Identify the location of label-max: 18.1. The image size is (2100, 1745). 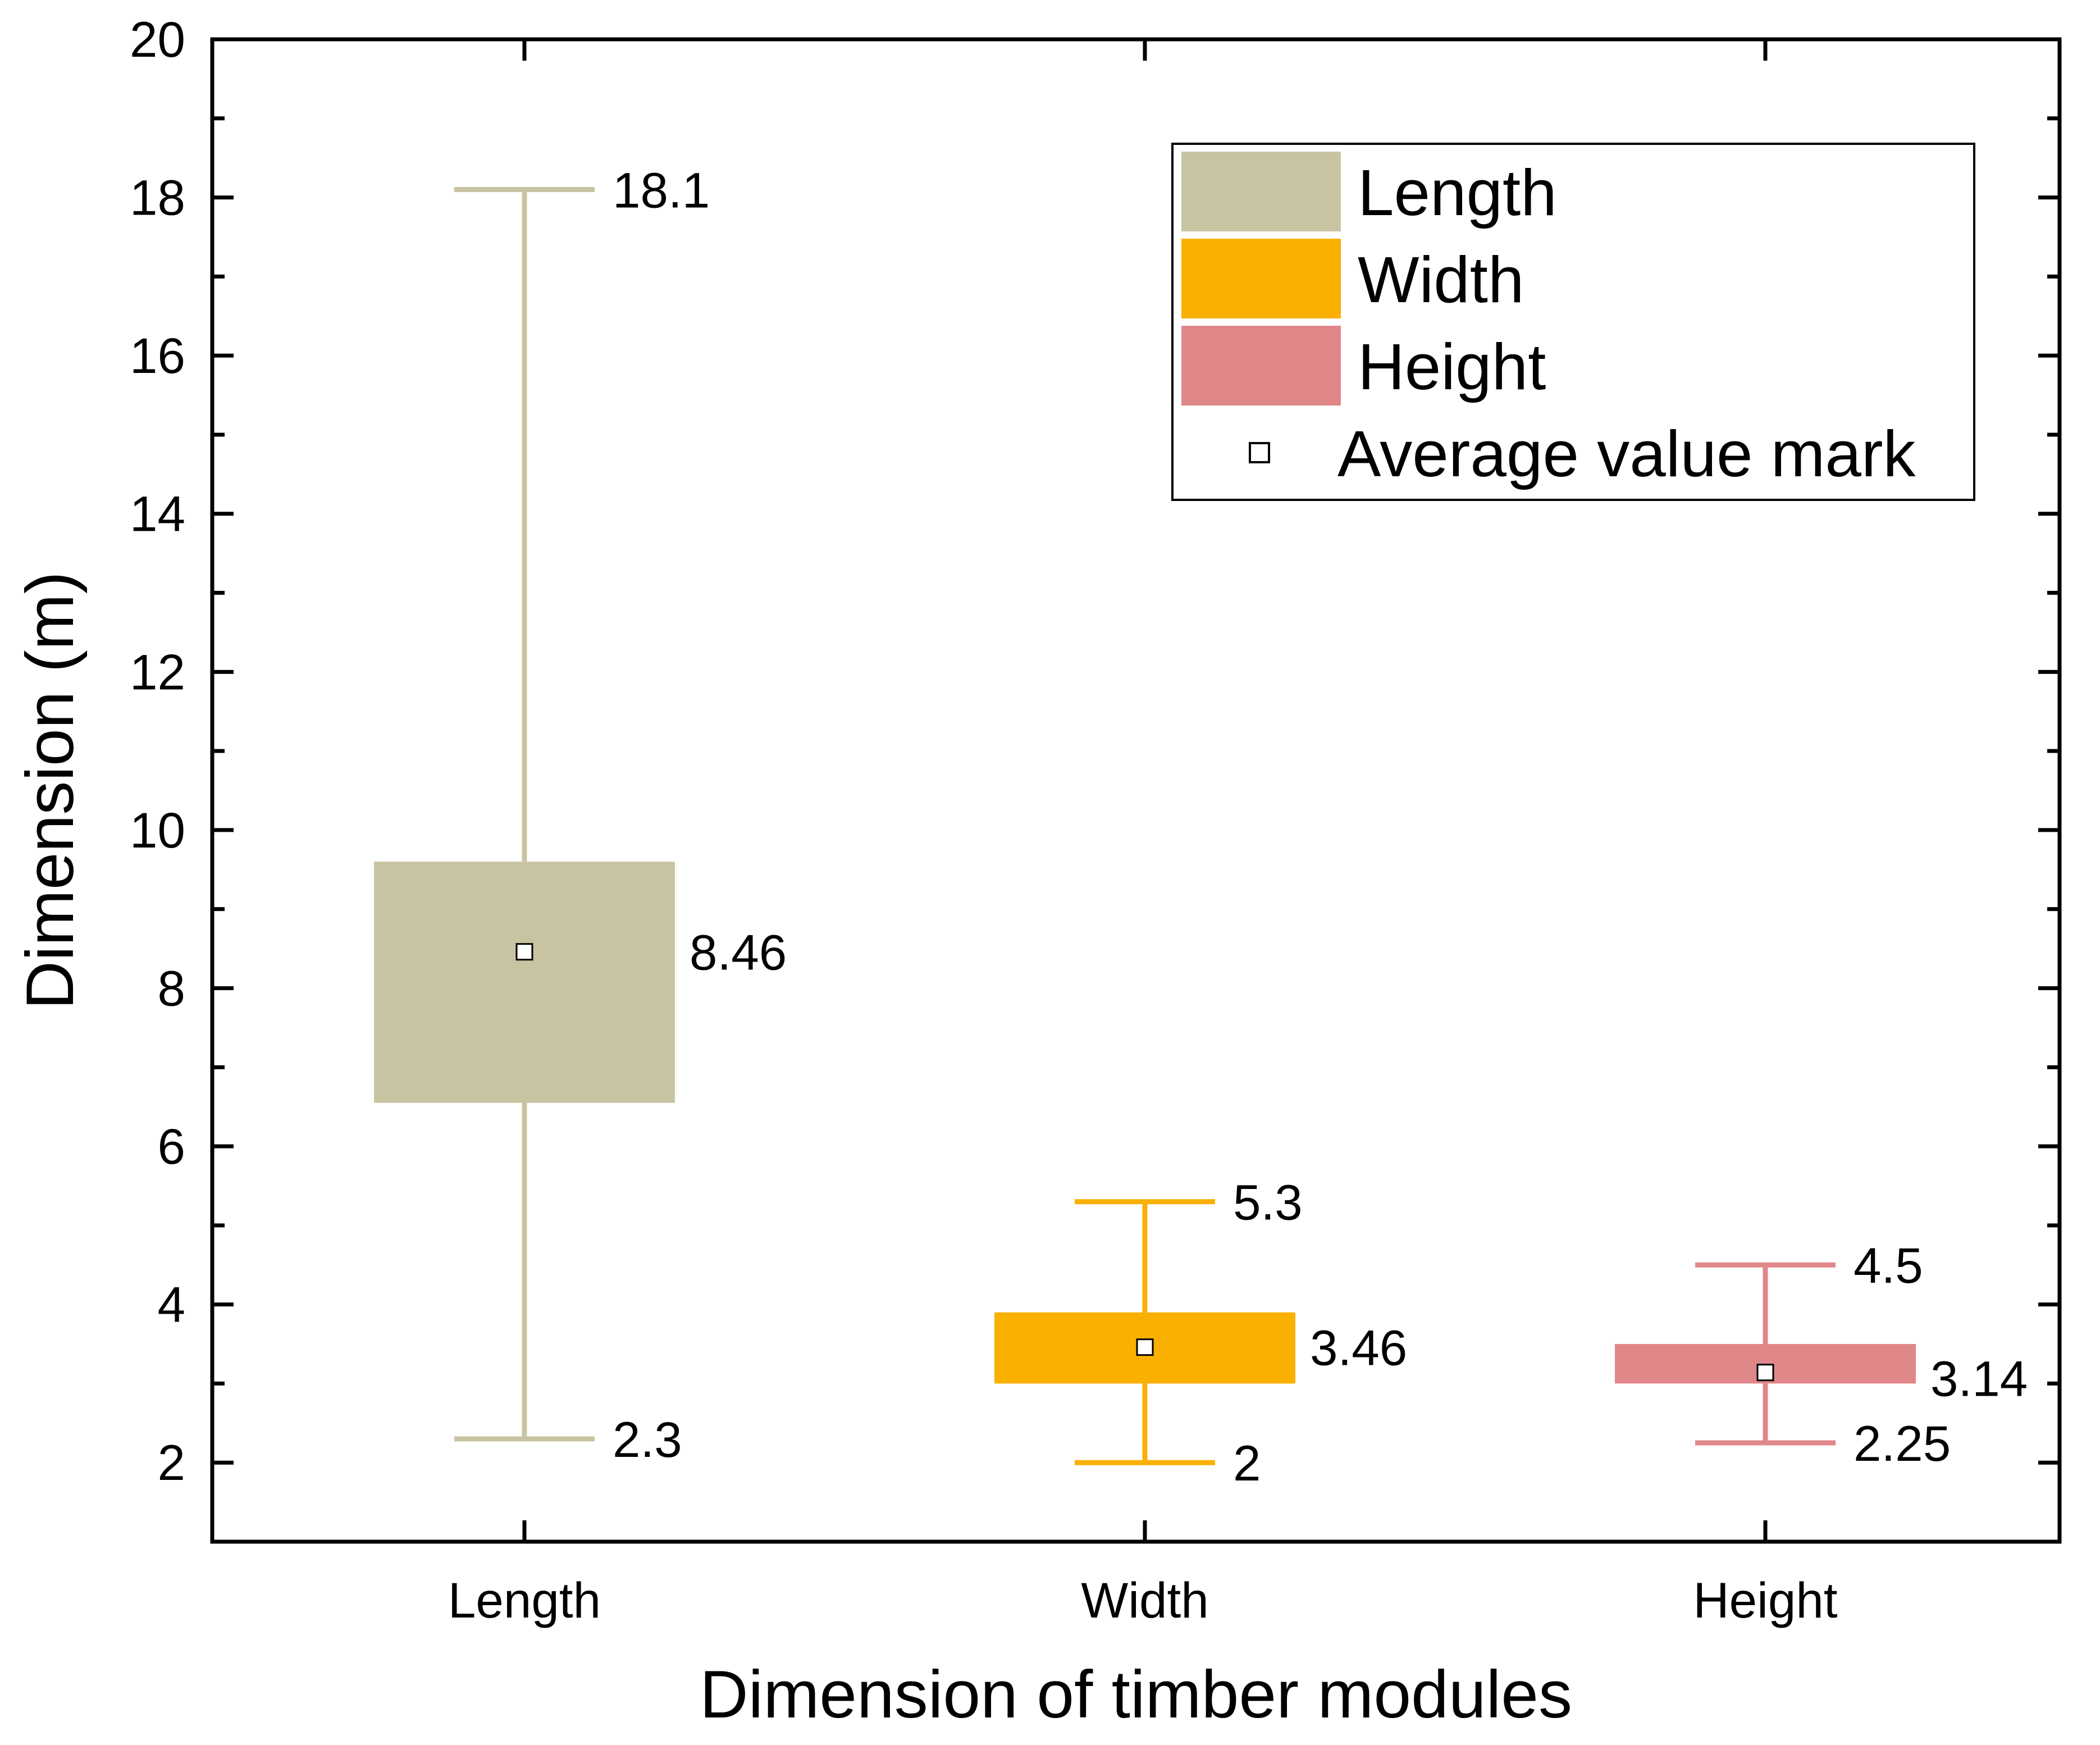
(661, 190).